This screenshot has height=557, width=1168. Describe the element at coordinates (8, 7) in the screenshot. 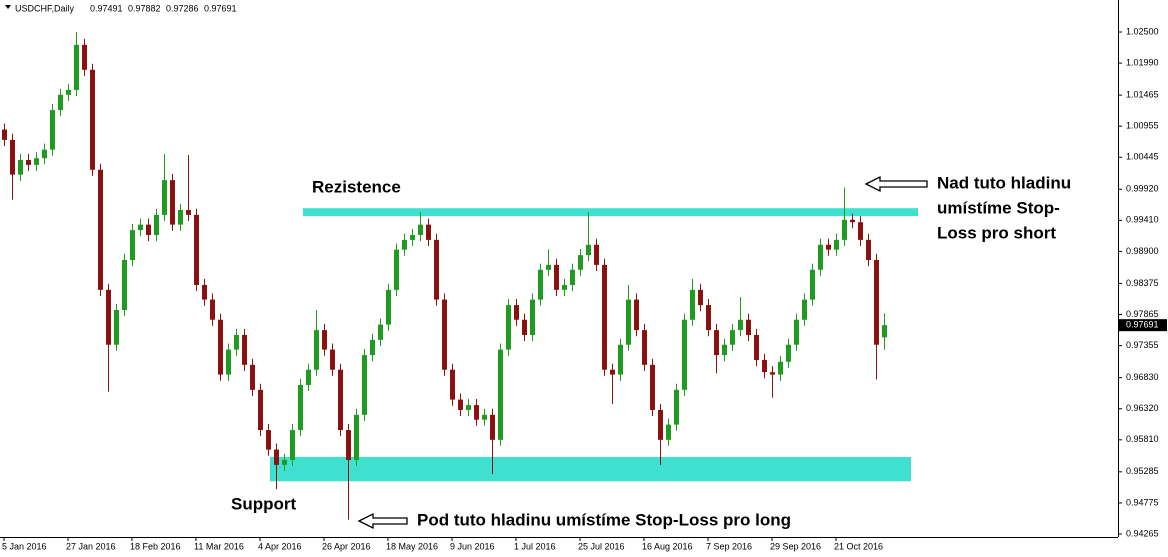

I see `menu-icon` at that location.